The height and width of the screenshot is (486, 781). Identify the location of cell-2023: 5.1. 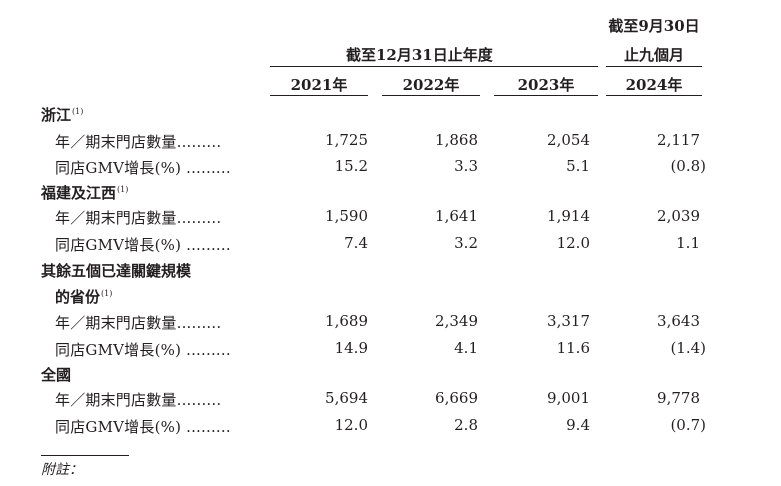
(578, 166).